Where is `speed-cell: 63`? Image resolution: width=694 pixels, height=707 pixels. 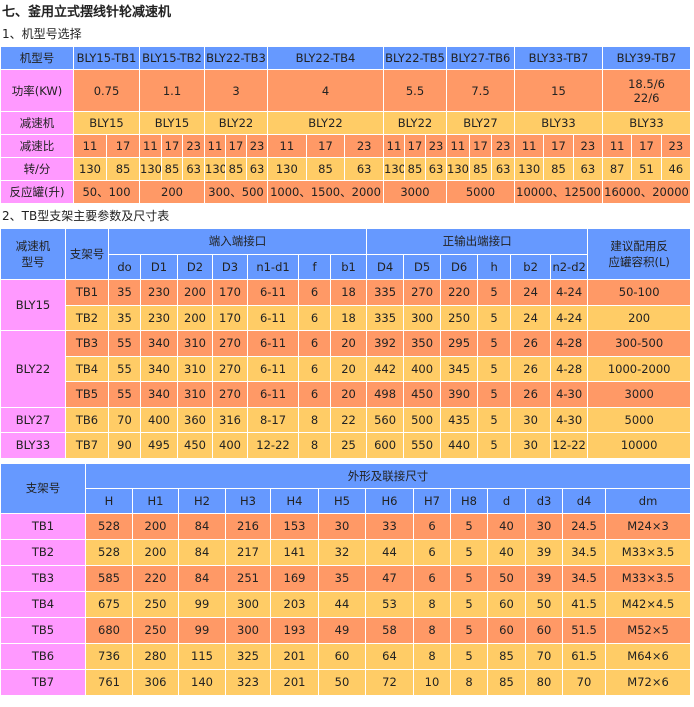
speed-cell: 63 is located at coordinates (193, 169).